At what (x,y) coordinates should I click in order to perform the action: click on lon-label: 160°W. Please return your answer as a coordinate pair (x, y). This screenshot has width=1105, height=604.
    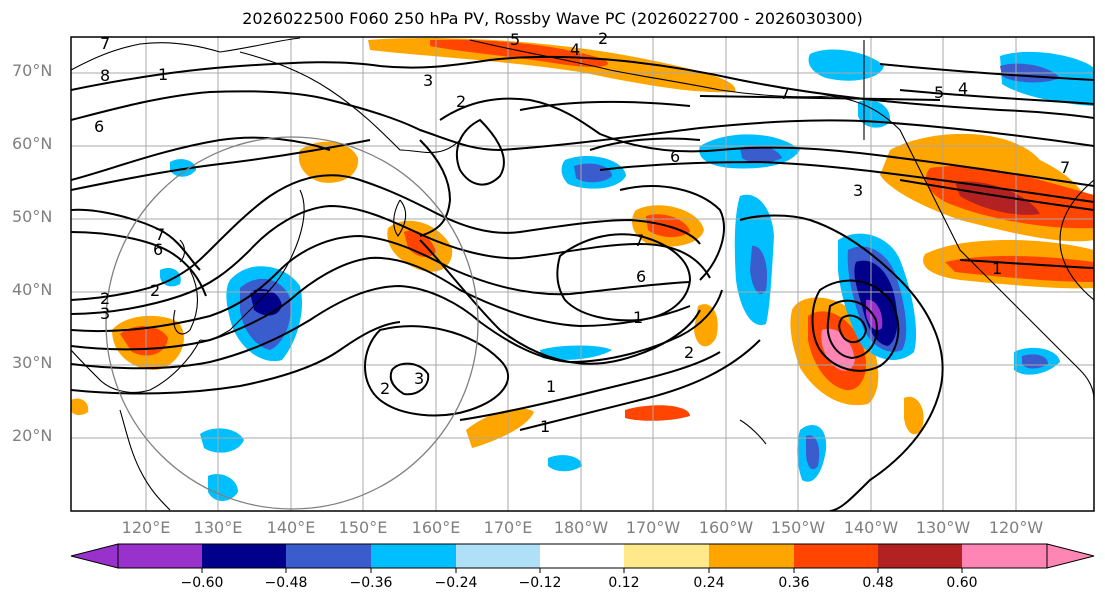
    Looking at the image, I should click on (726, 527).